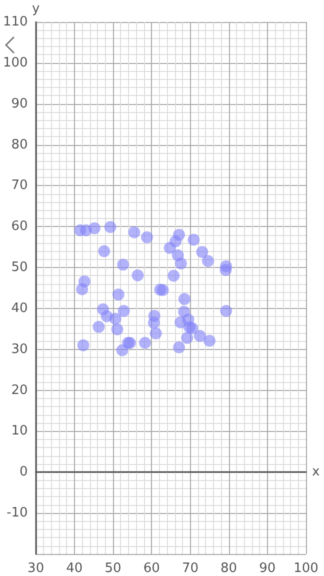  I want to click on y-tick-label: 70, so click(19, 186).